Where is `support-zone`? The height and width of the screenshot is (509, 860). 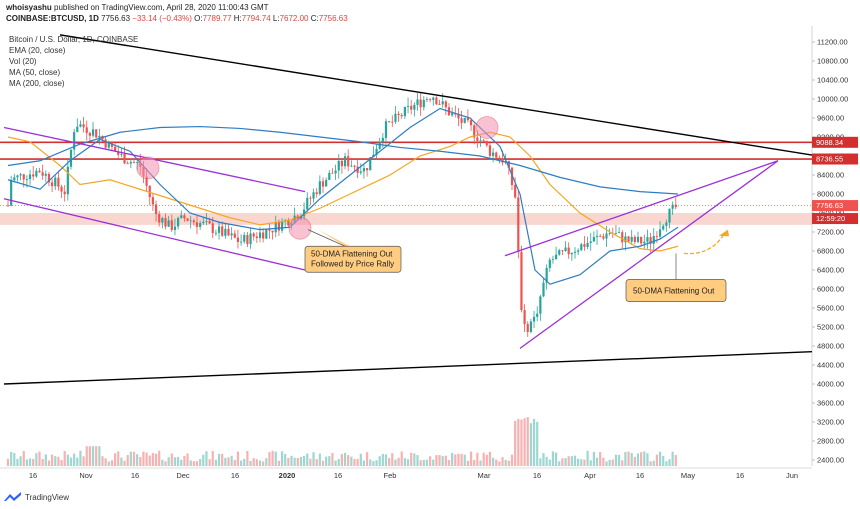 support-zone is located at coordinates (406, 219).